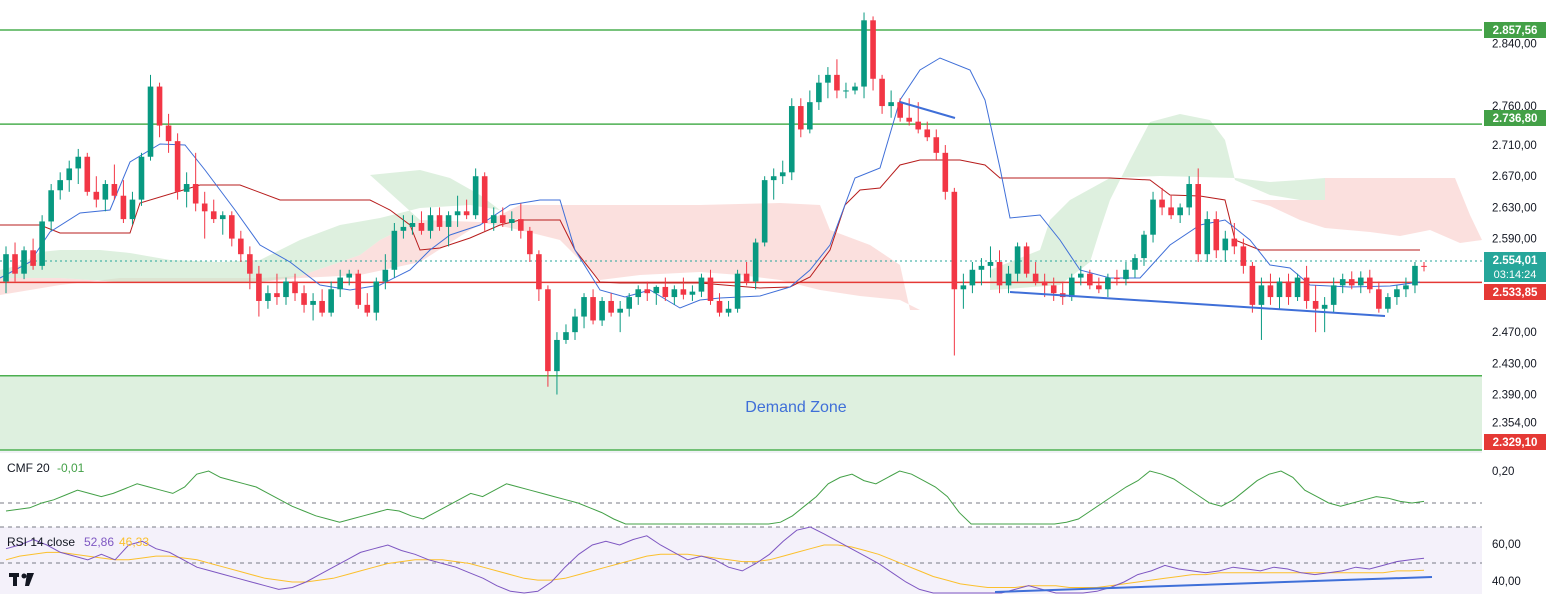  What do you see at coordinates (1515, 118) in the screenshot?
I see `tag-resistance-mid-bg` at bounding box center [1515, 118].